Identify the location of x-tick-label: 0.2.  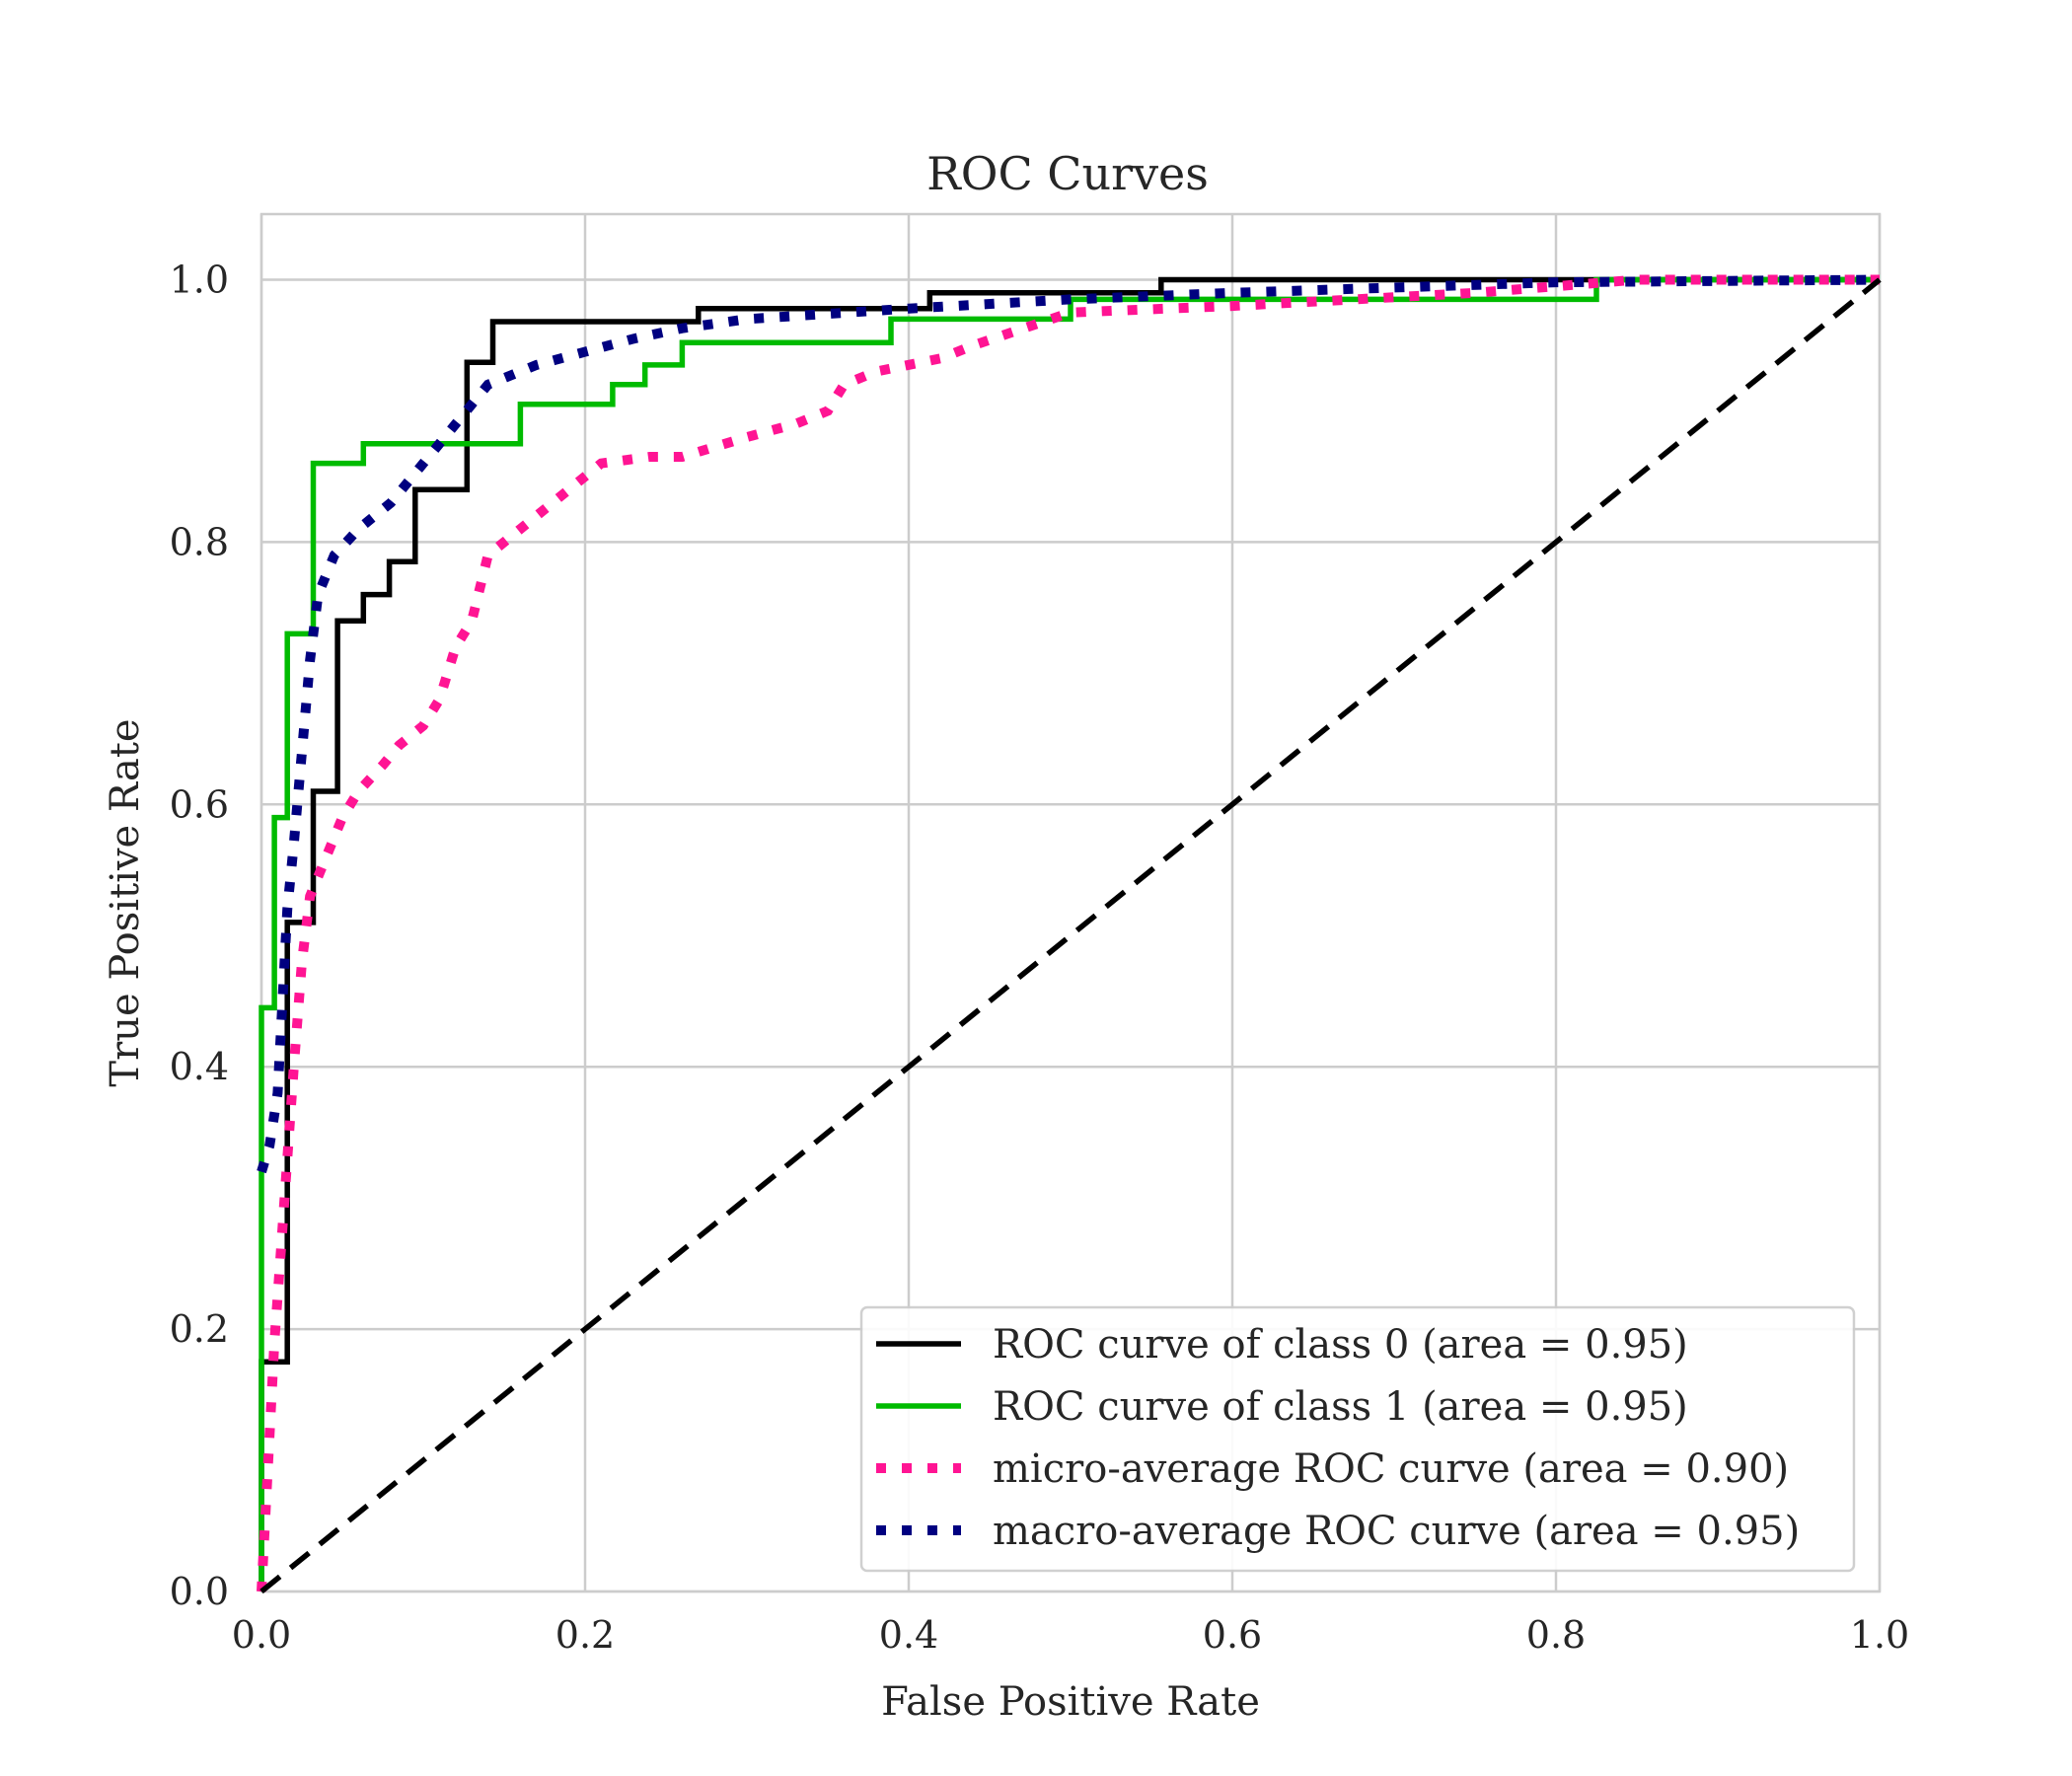
(585, 1635).